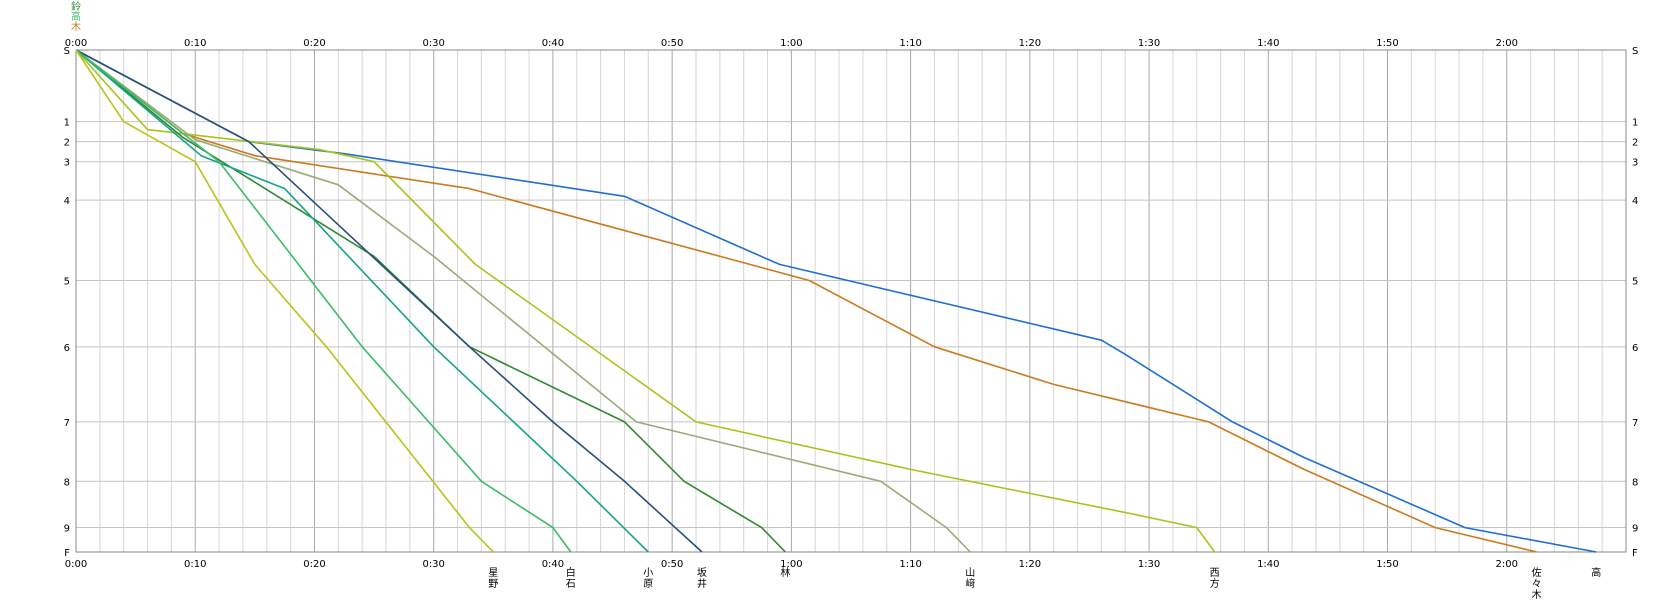 The width and height of the screenshot is (1675, 600). What do you see at coordinates (1596, 572) in the screenshot?
I see `runner-end-label: 高` at bounding box center [1596, 572].